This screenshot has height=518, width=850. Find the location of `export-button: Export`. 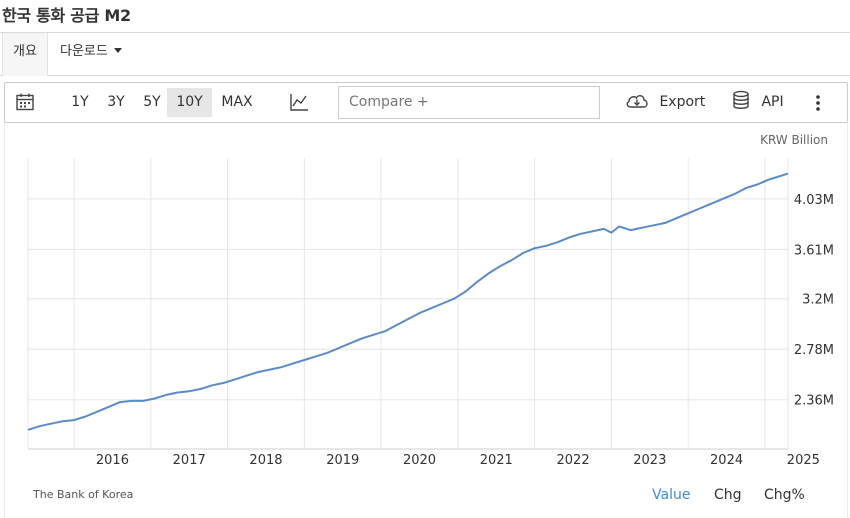

export-button: Export is located at coordinates (665, 102).